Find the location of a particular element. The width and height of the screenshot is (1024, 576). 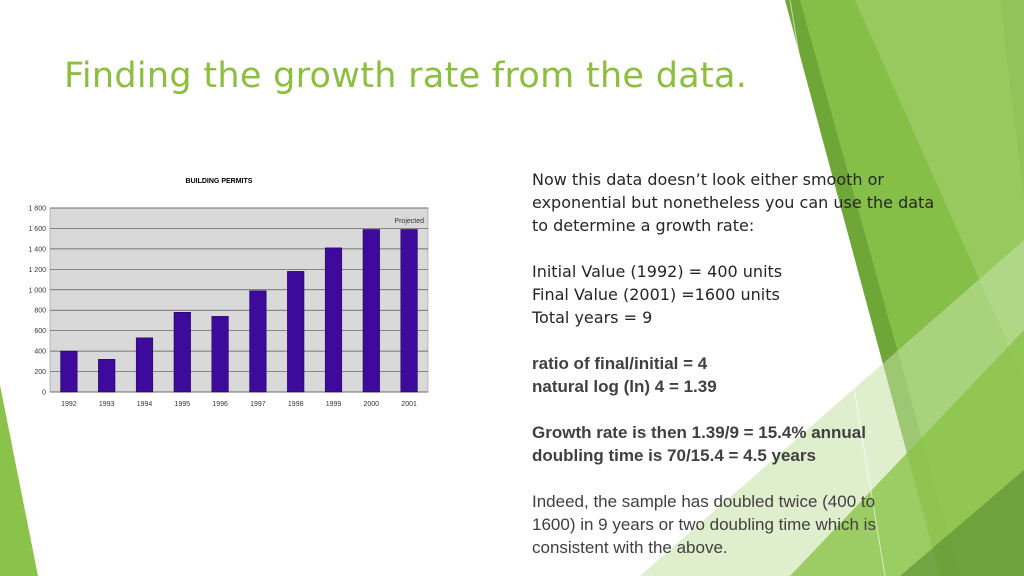

y-tick-label: 1 600 is located at coordinates (37, 229).